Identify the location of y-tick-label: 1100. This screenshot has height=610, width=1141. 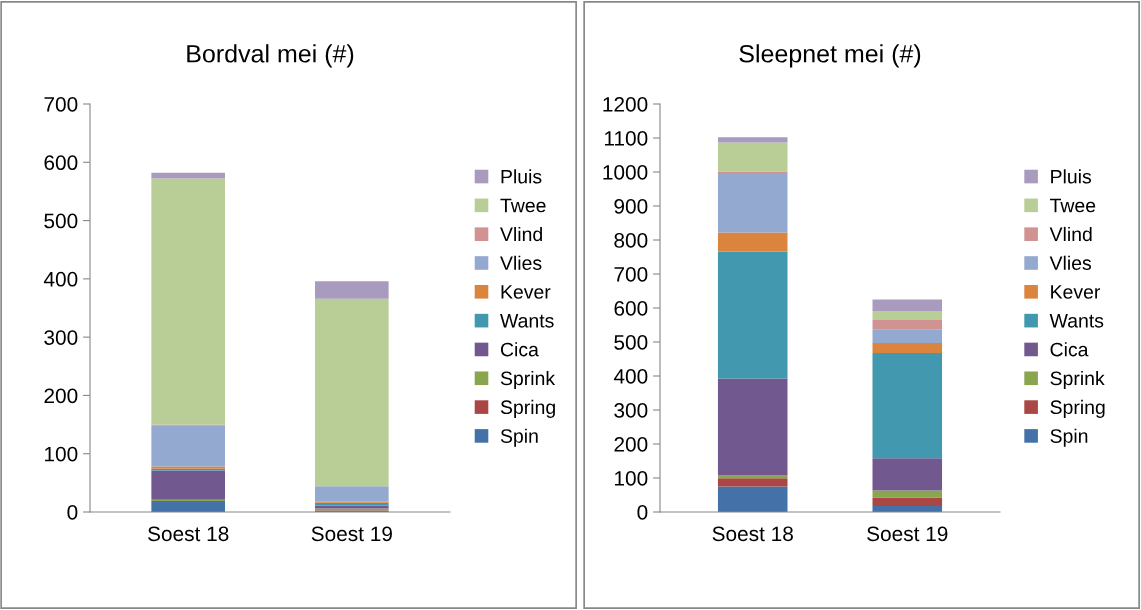
(626, 138).